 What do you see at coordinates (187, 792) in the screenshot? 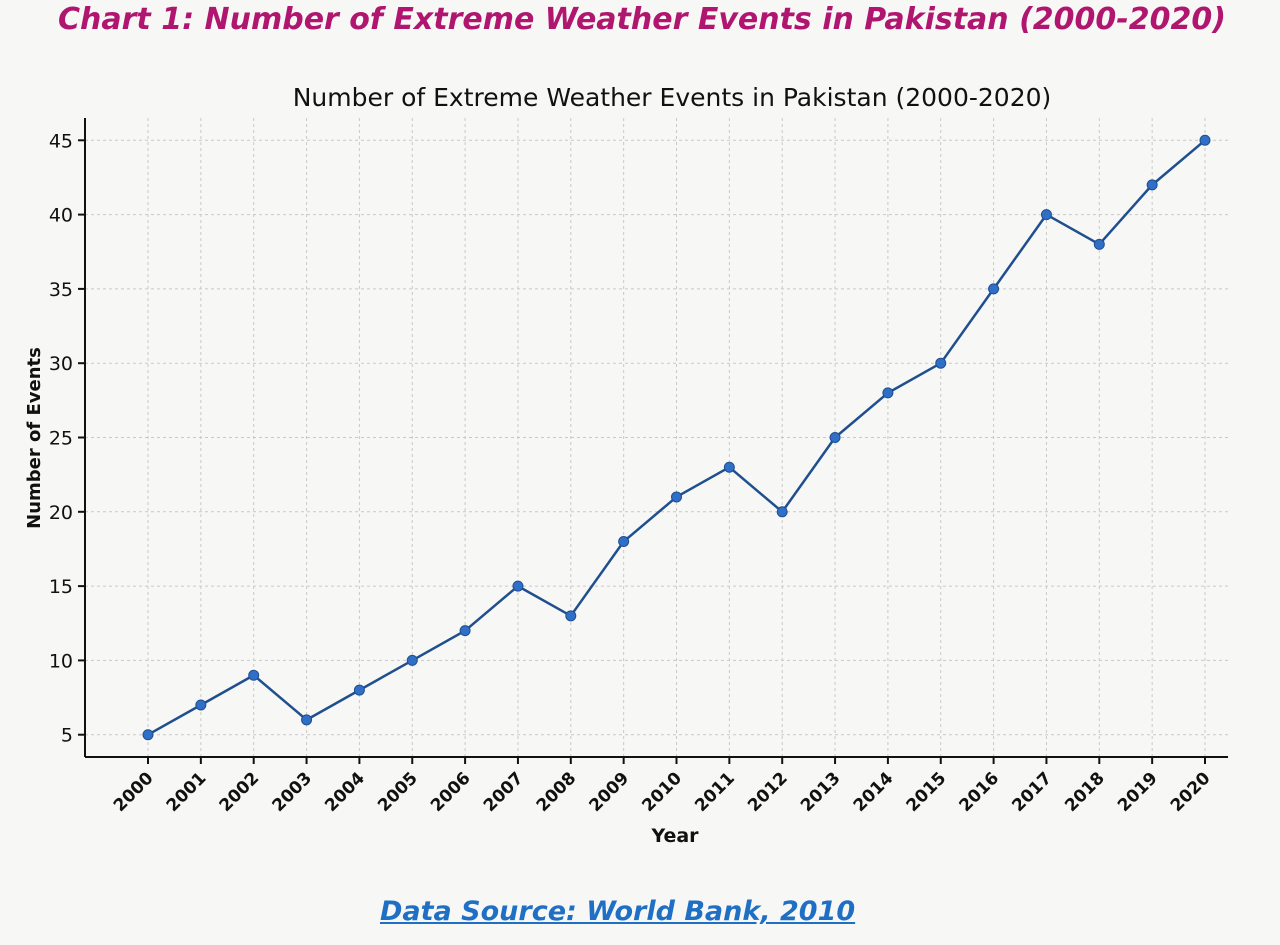
I see `x-tick-label: 2001` at bounding box center [187, 792].